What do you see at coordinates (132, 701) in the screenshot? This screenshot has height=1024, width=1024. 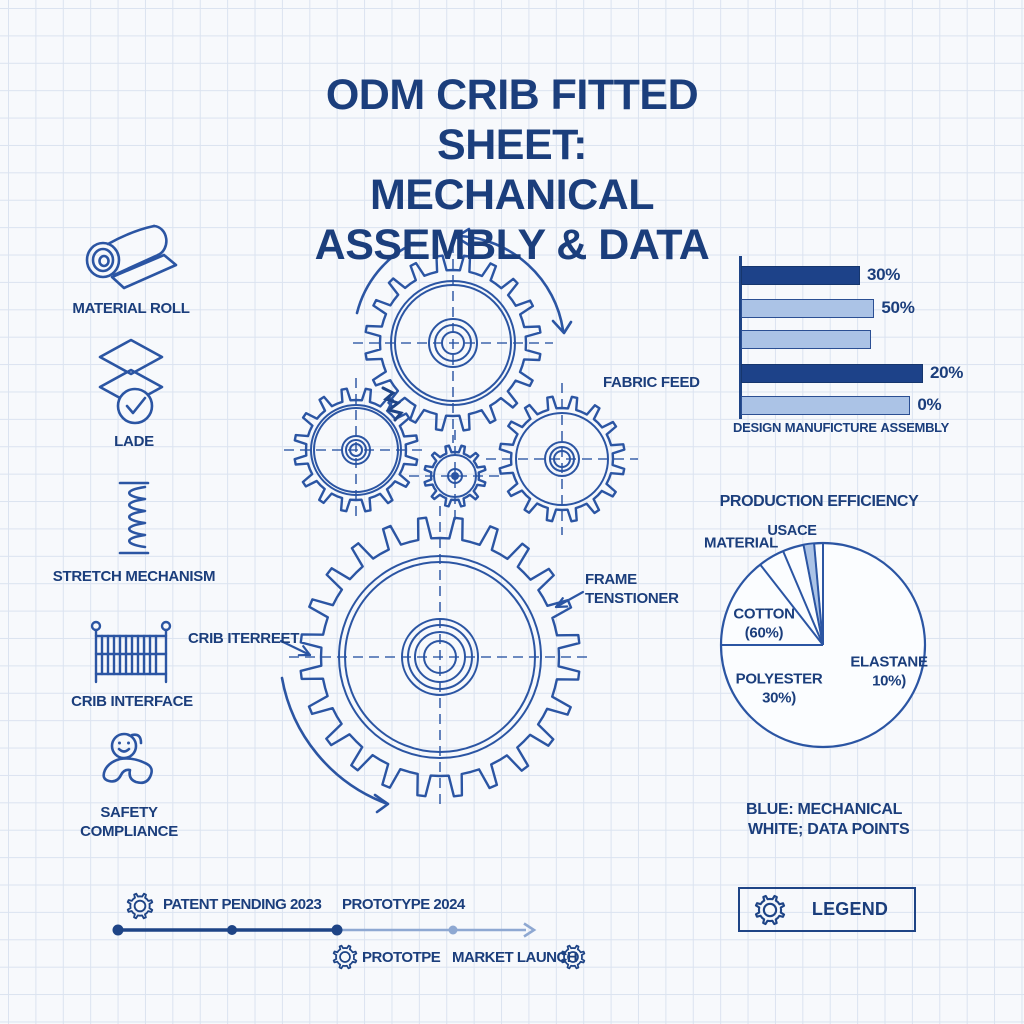 I see `sidebar-item-crib-interface: CRIB INTERFACE` at bounding box center [132, 701].